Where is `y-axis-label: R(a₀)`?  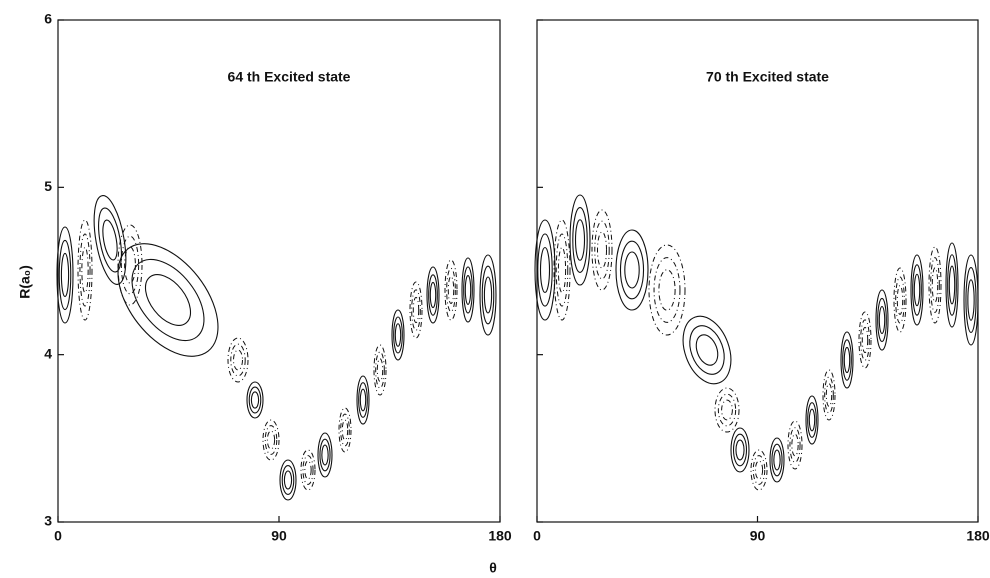
y-axis-label: R(a₀) is located at coordinates (25, 282).